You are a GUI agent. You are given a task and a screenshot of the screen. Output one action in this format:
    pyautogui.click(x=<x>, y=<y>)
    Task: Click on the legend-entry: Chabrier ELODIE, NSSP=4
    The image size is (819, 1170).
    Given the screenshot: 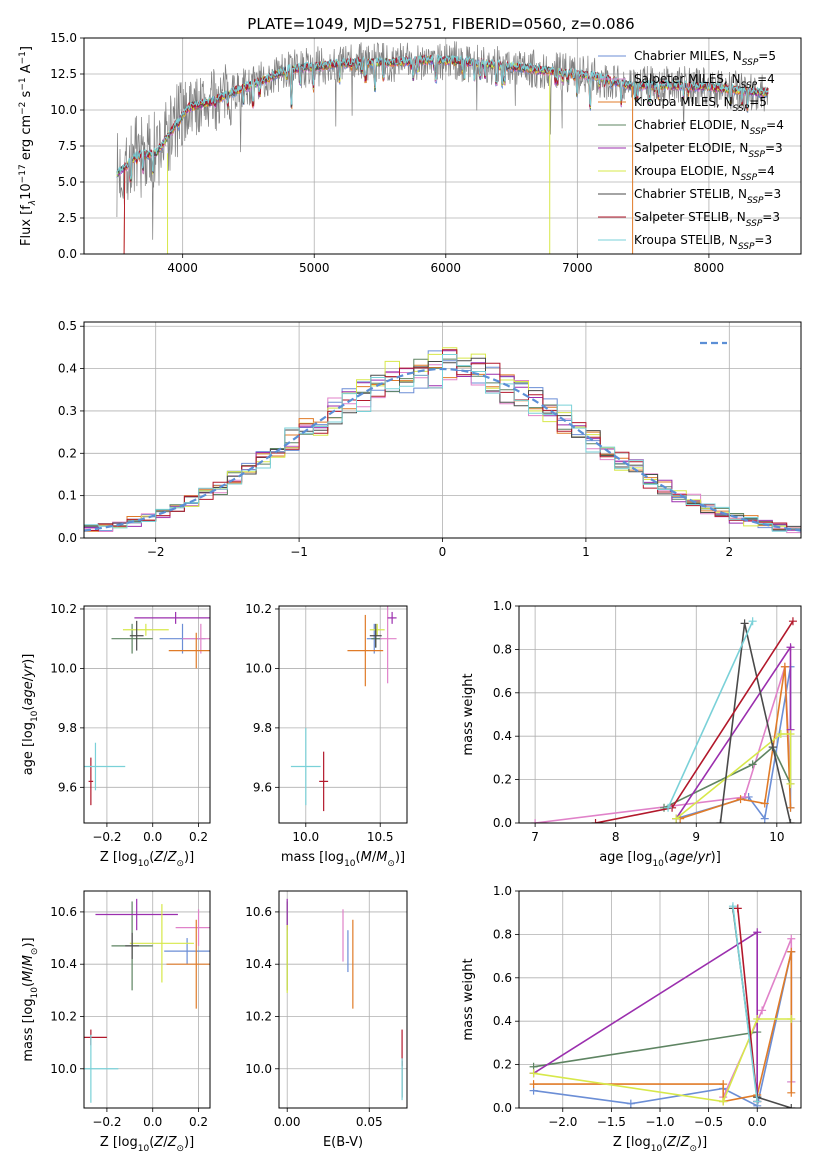 What is the action you would take?
    pyautogui.click(x=709, y=127)
    